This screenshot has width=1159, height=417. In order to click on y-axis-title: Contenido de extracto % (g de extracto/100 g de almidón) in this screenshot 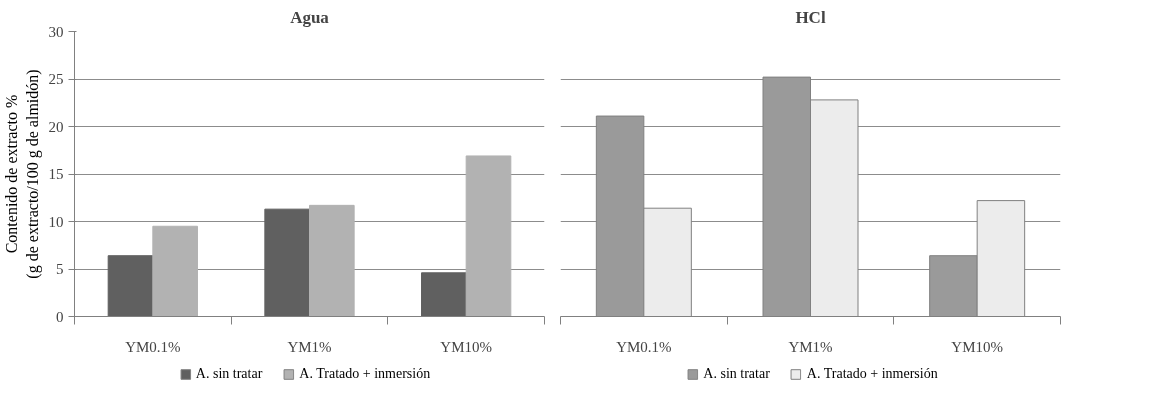, I will do `click(22, 174)`.